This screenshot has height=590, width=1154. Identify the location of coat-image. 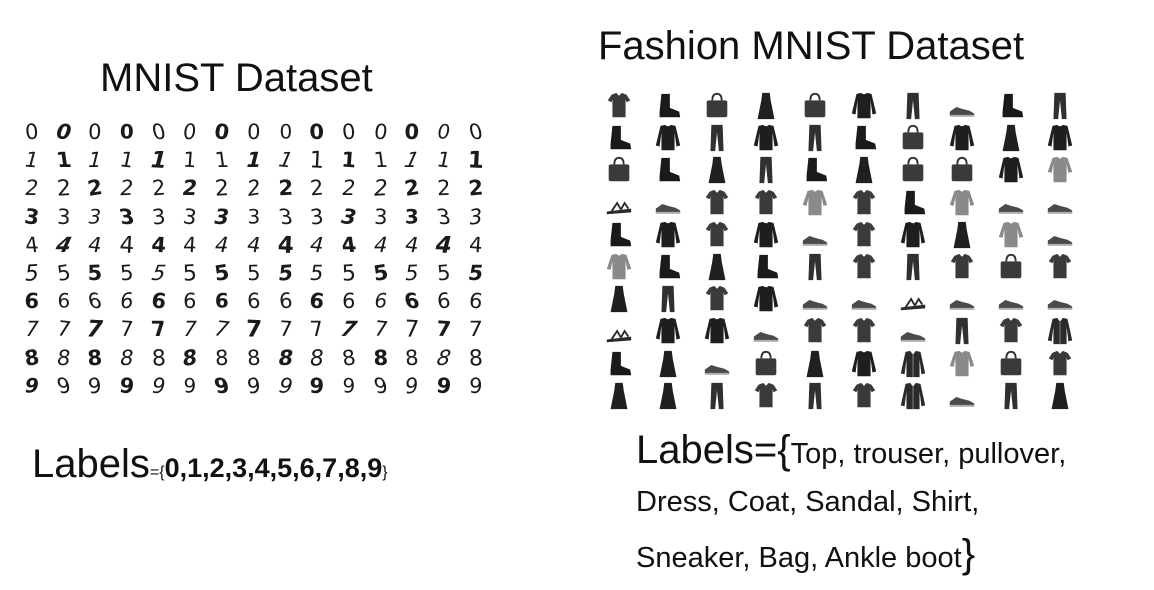
(912, 364).